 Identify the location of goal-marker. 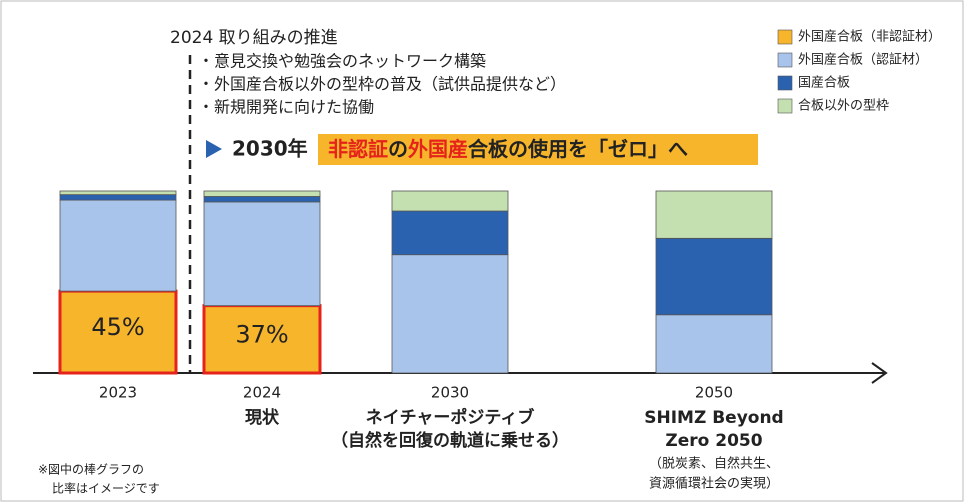
(214, 149).